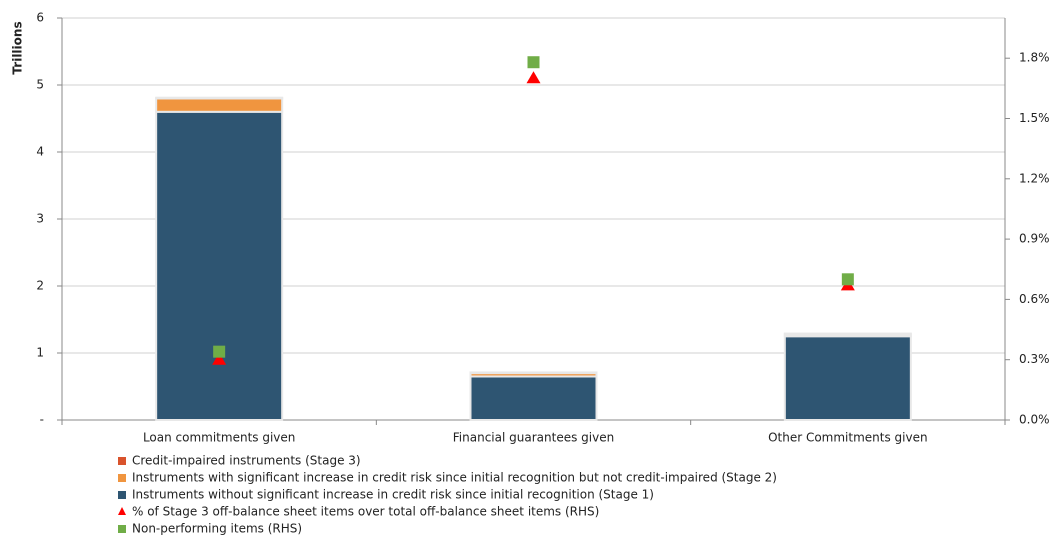  What do you see at coordinates (217, 529) in the screenshot?
I see `legend-label: Non-performing items (RHS)` at bounding box center [217, 529].